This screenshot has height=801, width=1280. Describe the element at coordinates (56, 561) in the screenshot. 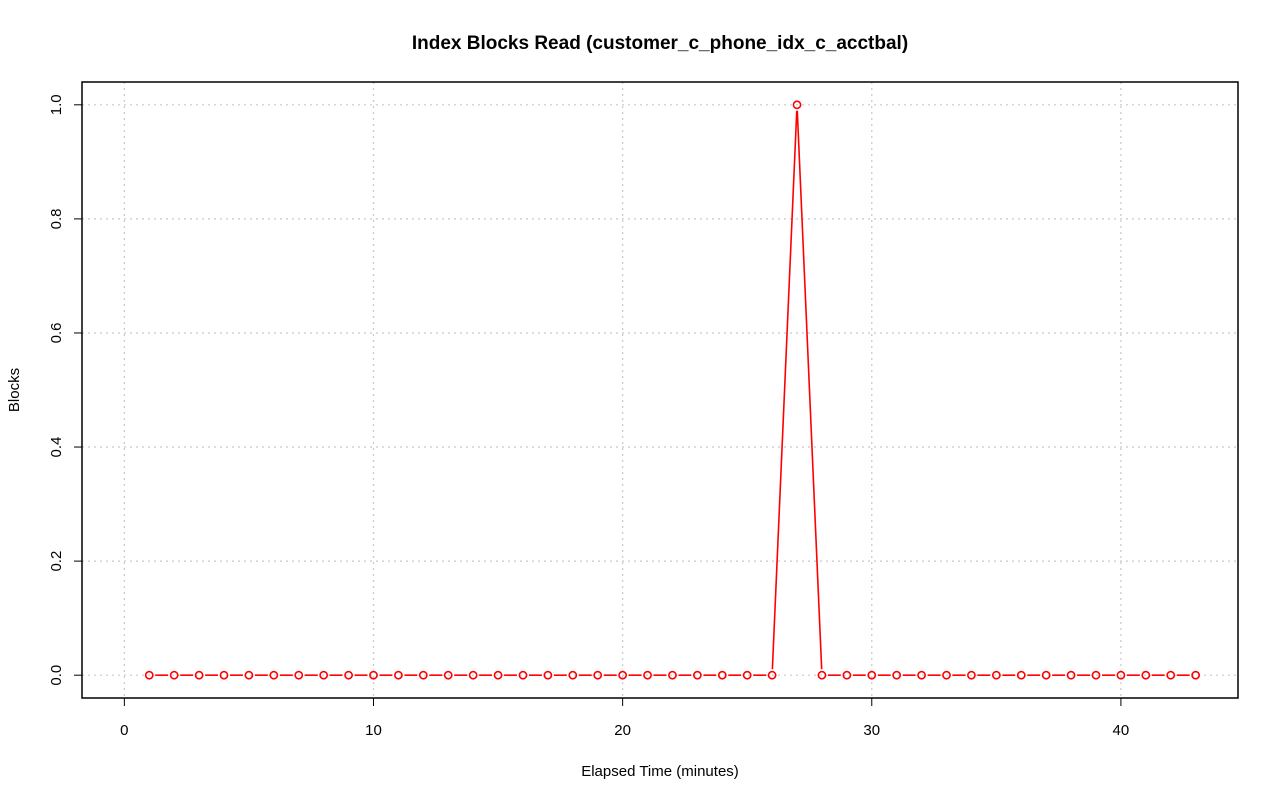

I see `y-tick-label: 0.2` at that location.